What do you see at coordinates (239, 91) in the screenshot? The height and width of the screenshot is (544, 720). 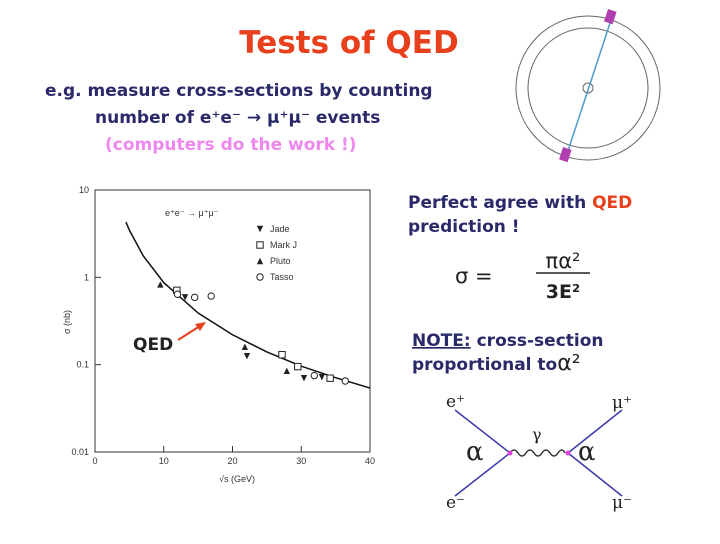 I see `intro-line: e.g. measure cross-sections by counting` at bounding box center [239, 91].